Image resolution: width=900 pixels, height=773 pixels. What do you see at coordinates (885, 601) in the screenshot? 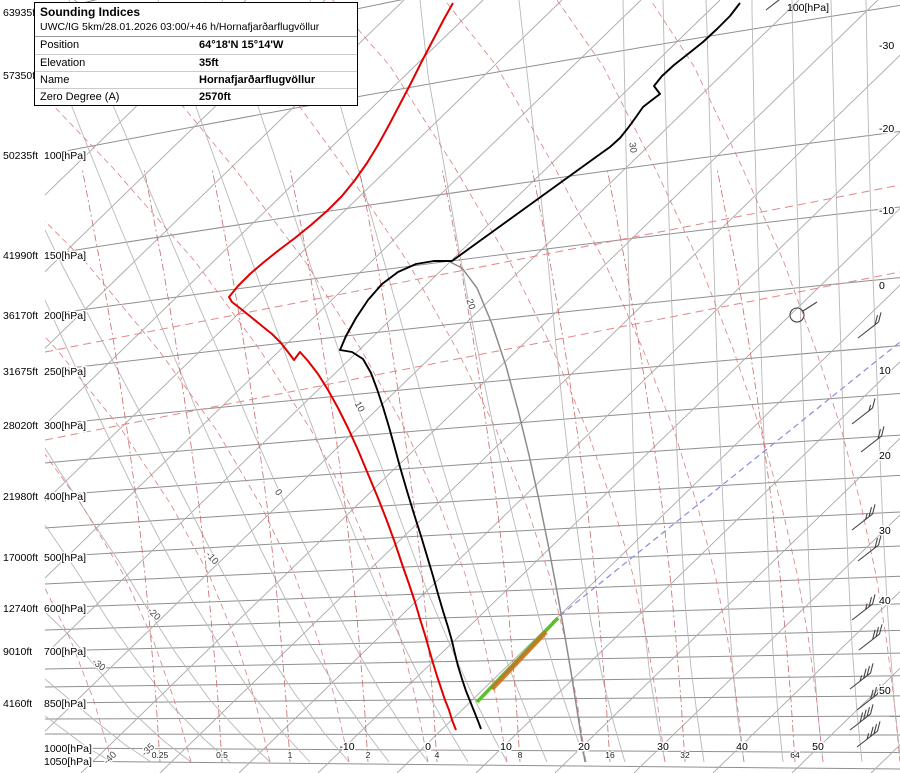
I see `right-temperature-label: 40` at bounding box center [885, 601].